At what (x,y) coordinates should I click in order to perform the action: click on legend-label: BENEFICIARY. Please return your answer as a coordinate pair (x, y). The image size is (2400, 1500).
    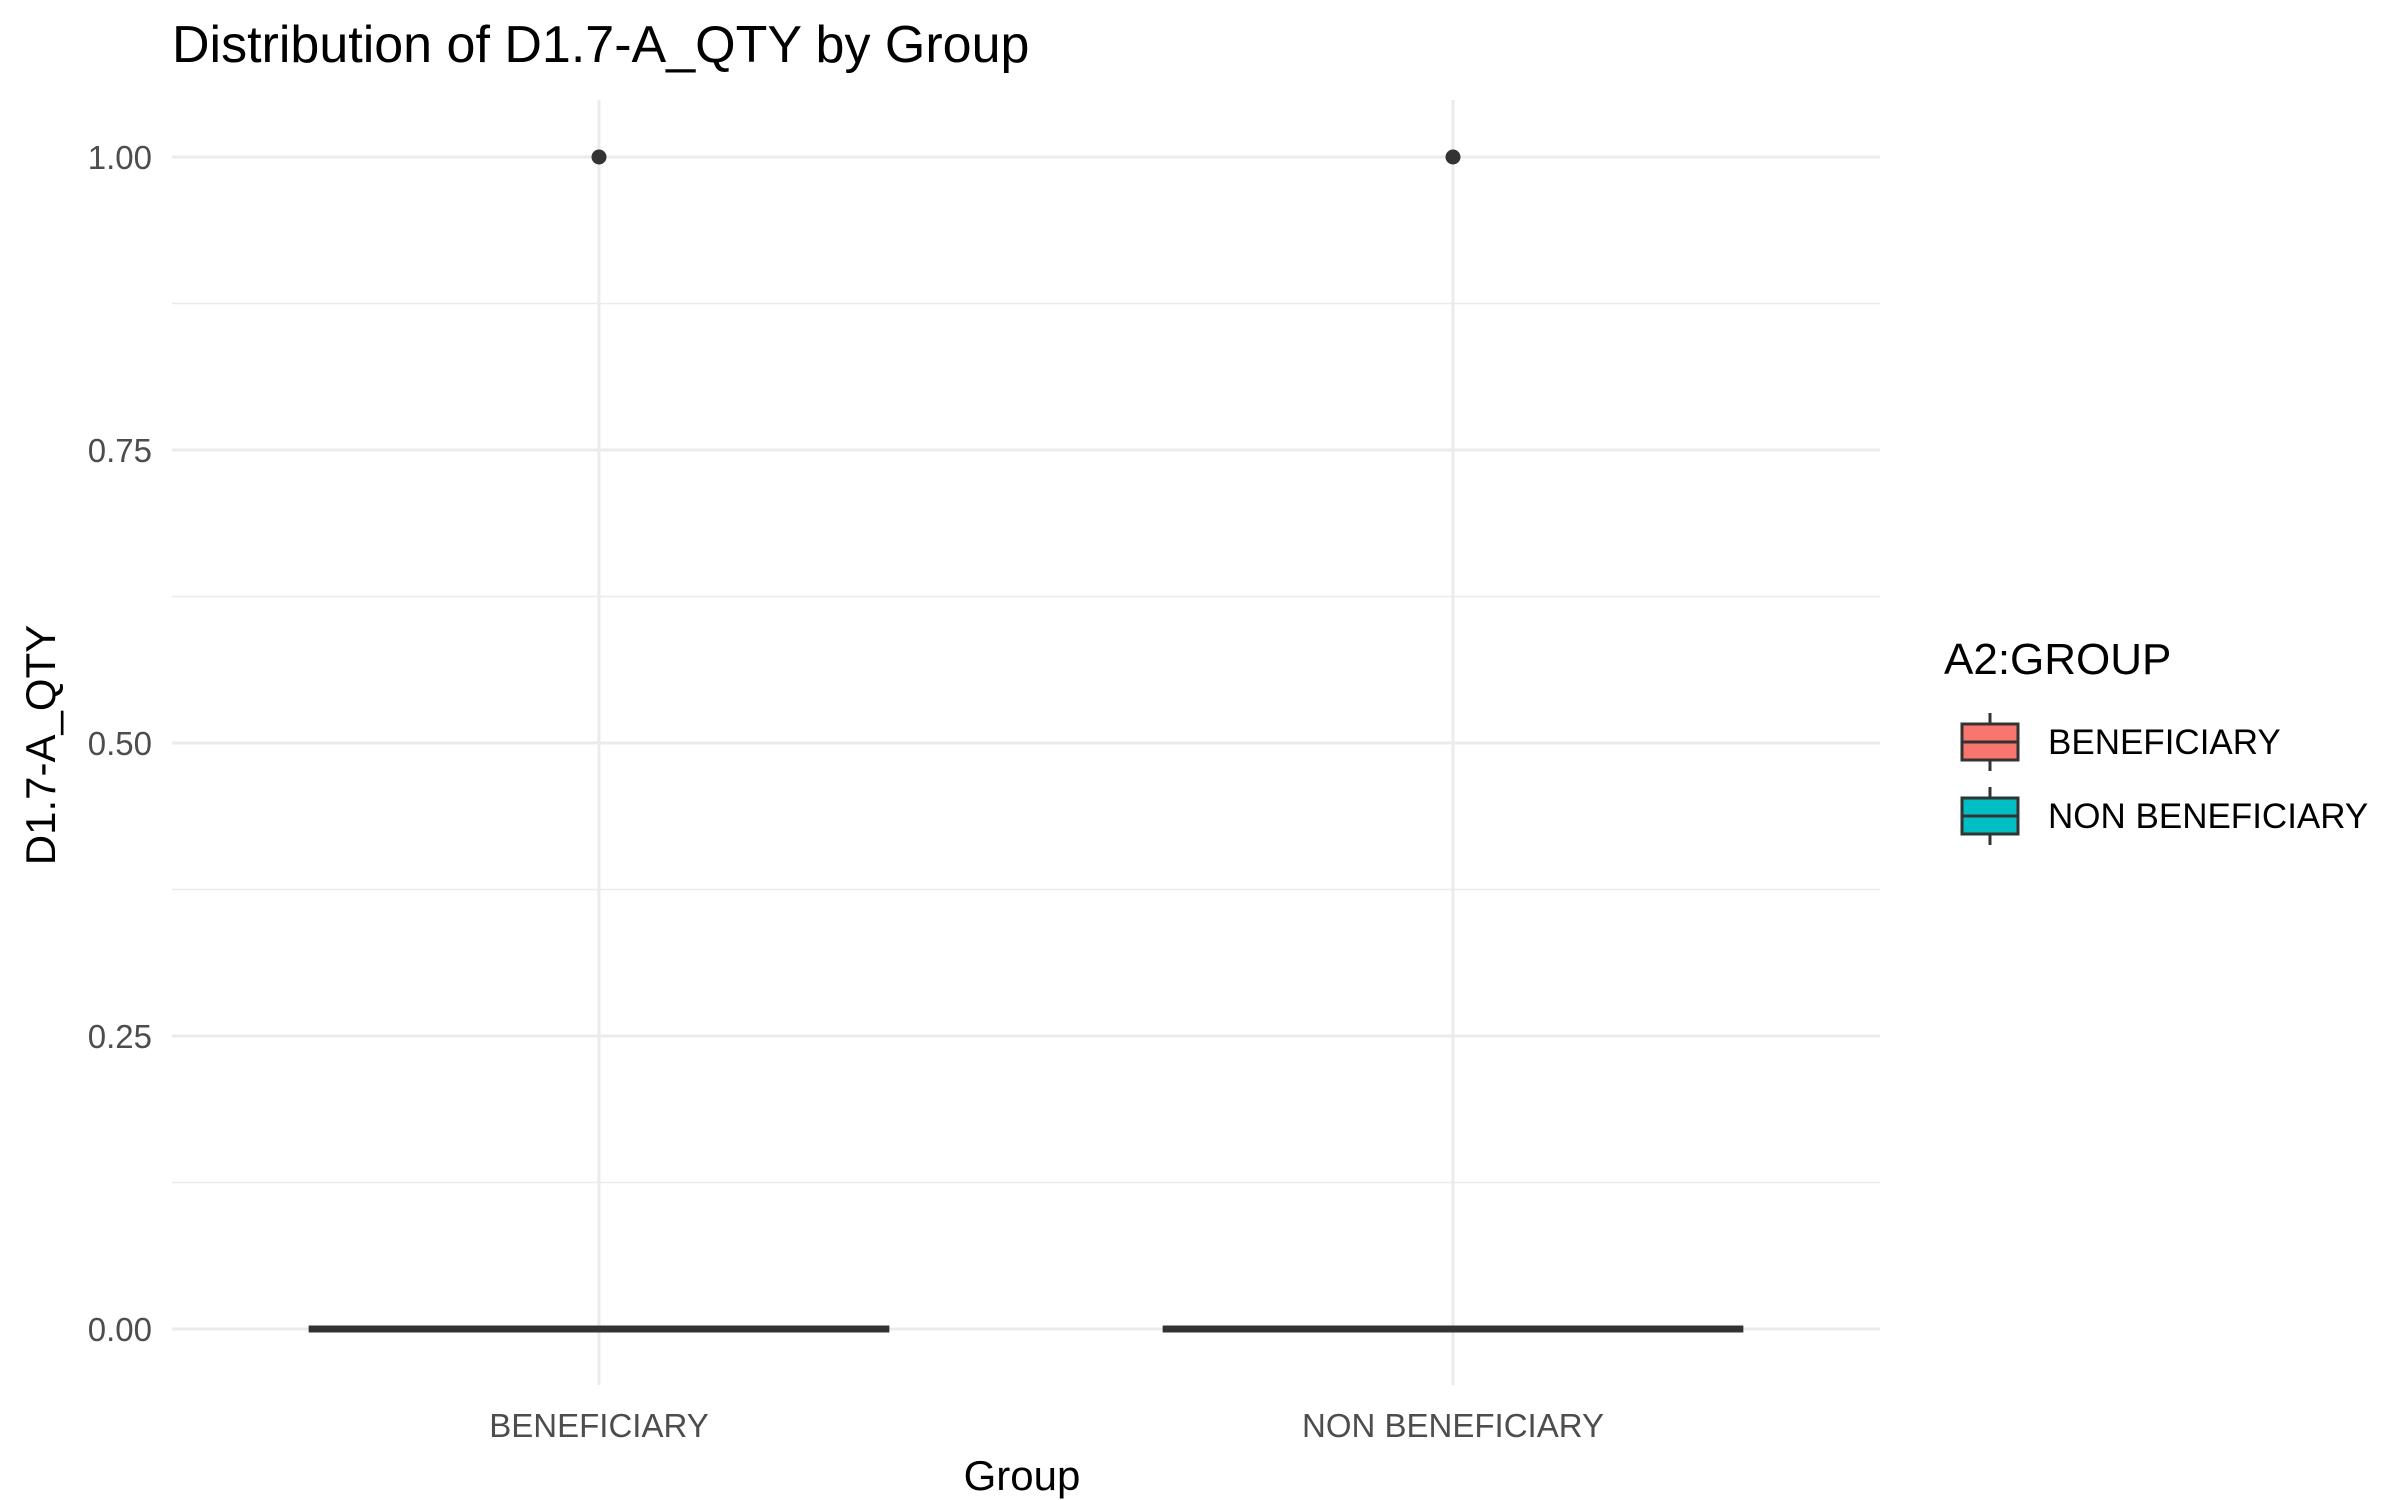
    Looking at the image, I should click on (2164, 742).